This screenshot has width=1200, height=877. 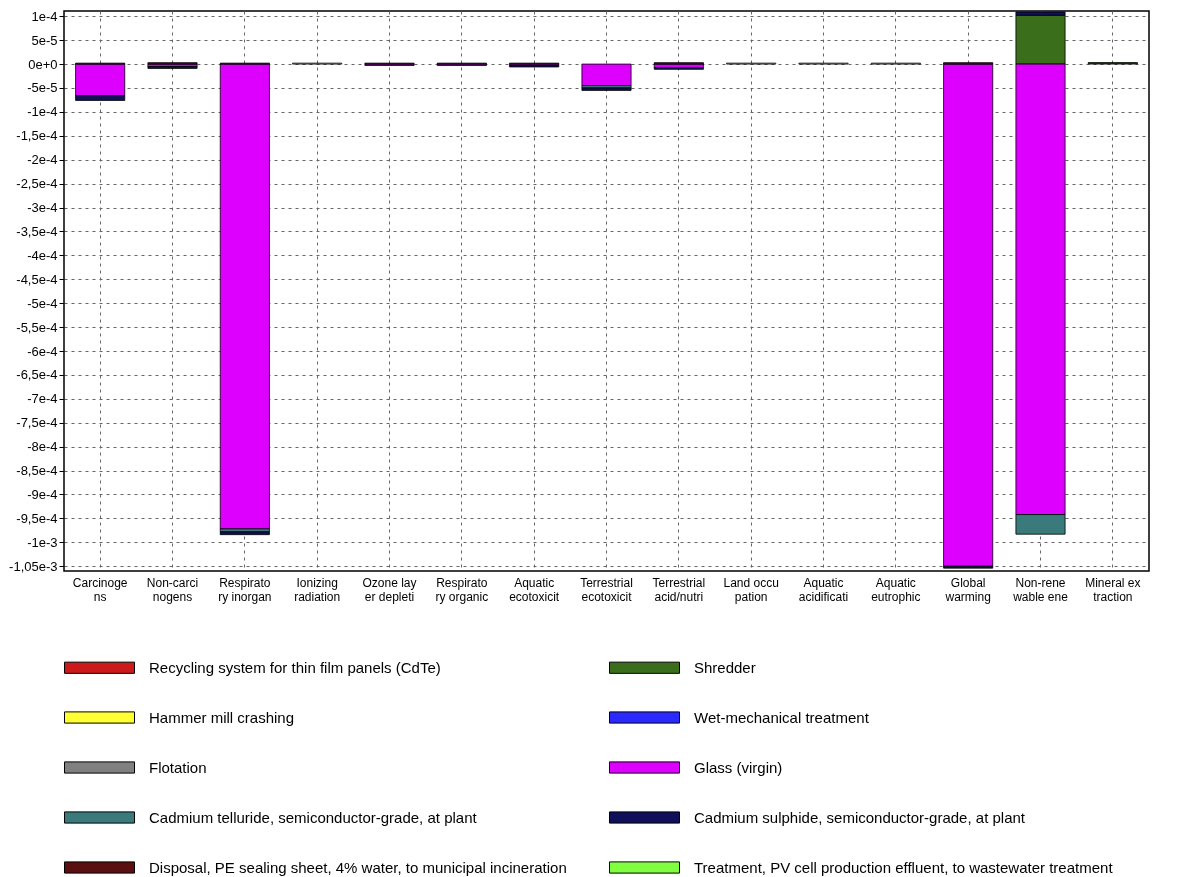 What do you see at coordinates (782, 717) in the screenshot?
I see `legend-label: Wet-mechanical treatment` at bounding box center [782, 717].